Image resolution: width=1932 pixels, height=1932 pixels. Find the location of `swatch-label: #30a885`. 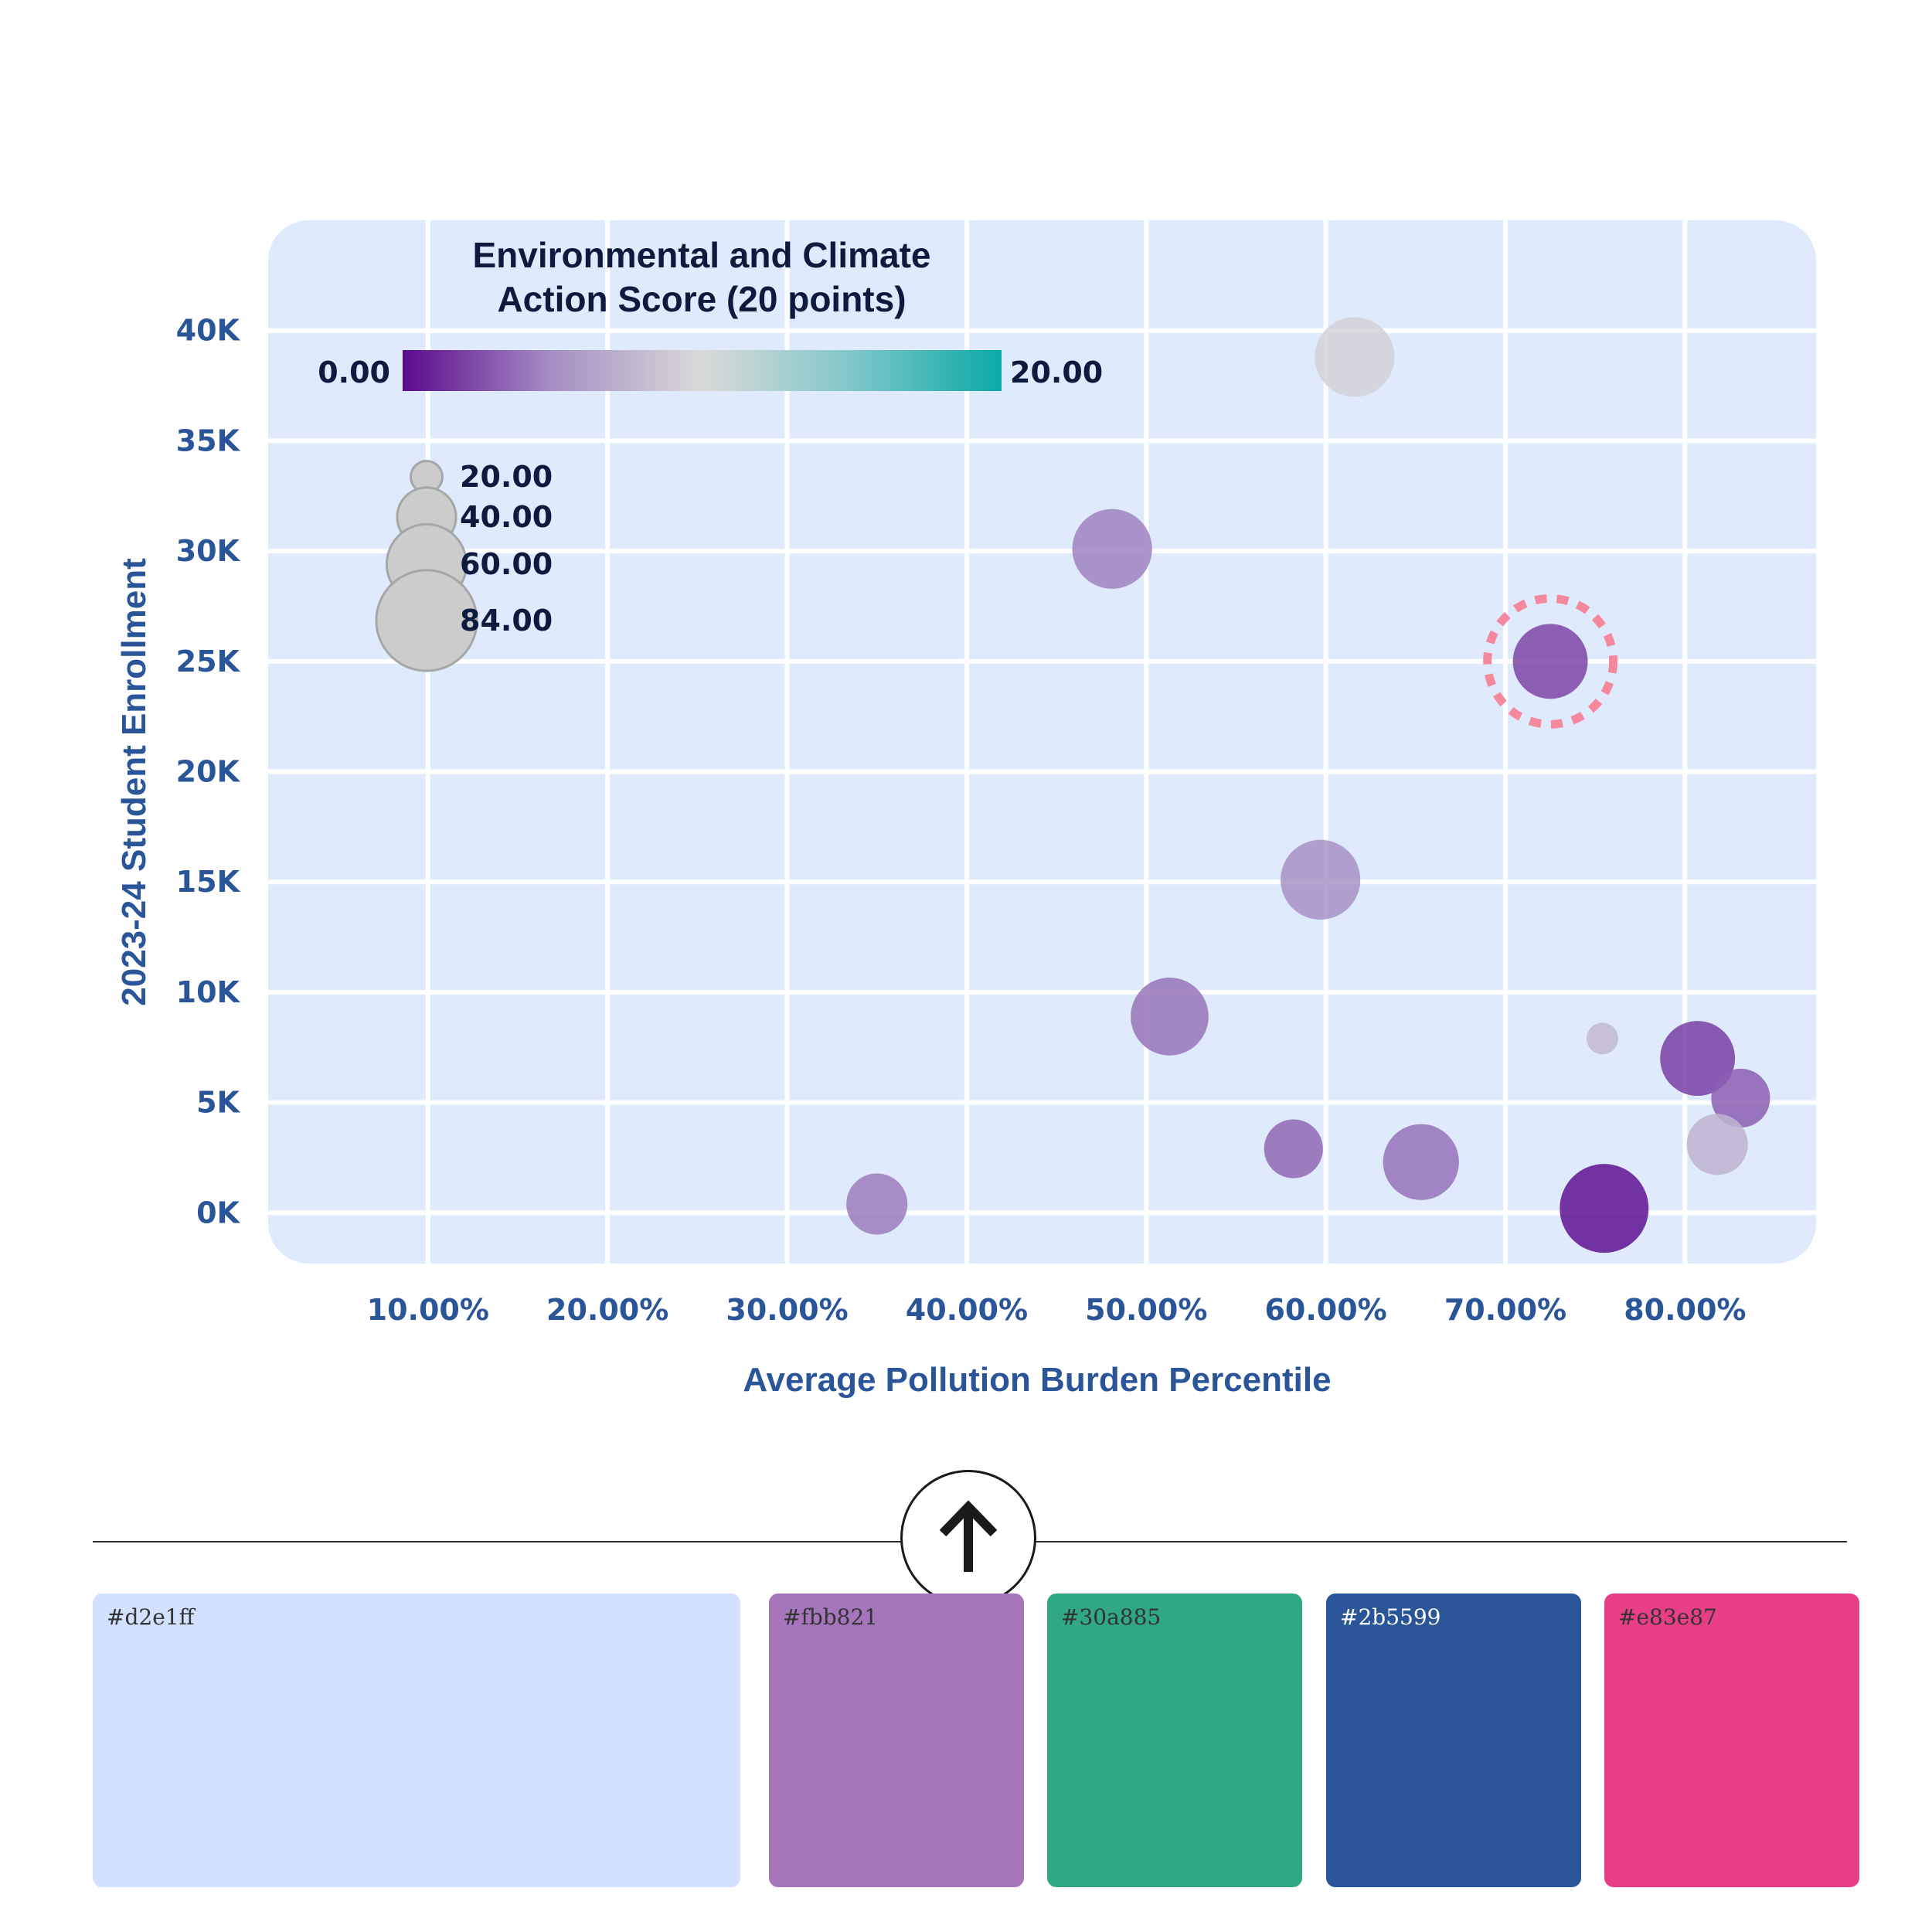

swatch-label: #30a885 is located at coordinates (1112, 1617).